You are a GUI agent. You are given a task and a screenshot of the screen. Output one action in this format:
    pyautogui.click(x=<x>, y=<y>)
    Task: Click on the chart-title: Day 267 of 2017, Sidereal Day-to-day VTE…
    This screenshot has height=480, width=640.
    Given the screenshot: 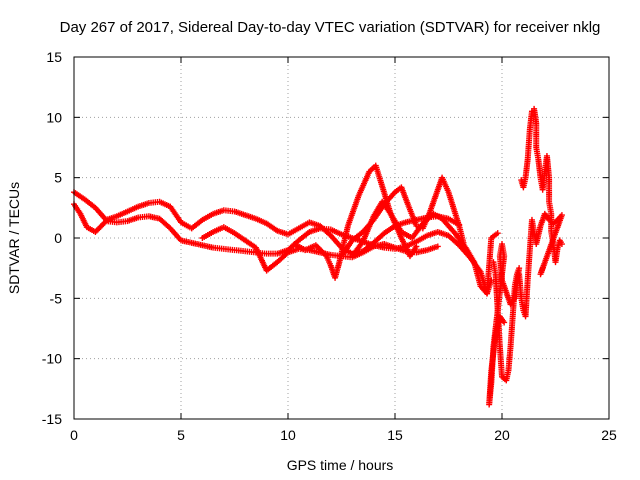 What is the action you would take?
    pyautogui.click(x=330, y=27)
    